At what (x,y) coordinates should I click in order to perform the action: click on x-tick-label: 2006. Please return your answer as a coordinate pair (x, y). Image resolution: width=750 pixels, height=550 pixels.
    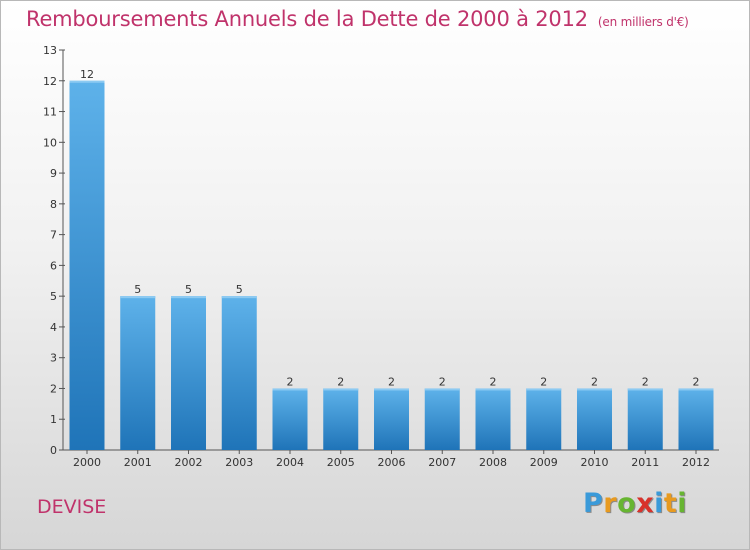
    Looking at the image, I should click on (392, 462).